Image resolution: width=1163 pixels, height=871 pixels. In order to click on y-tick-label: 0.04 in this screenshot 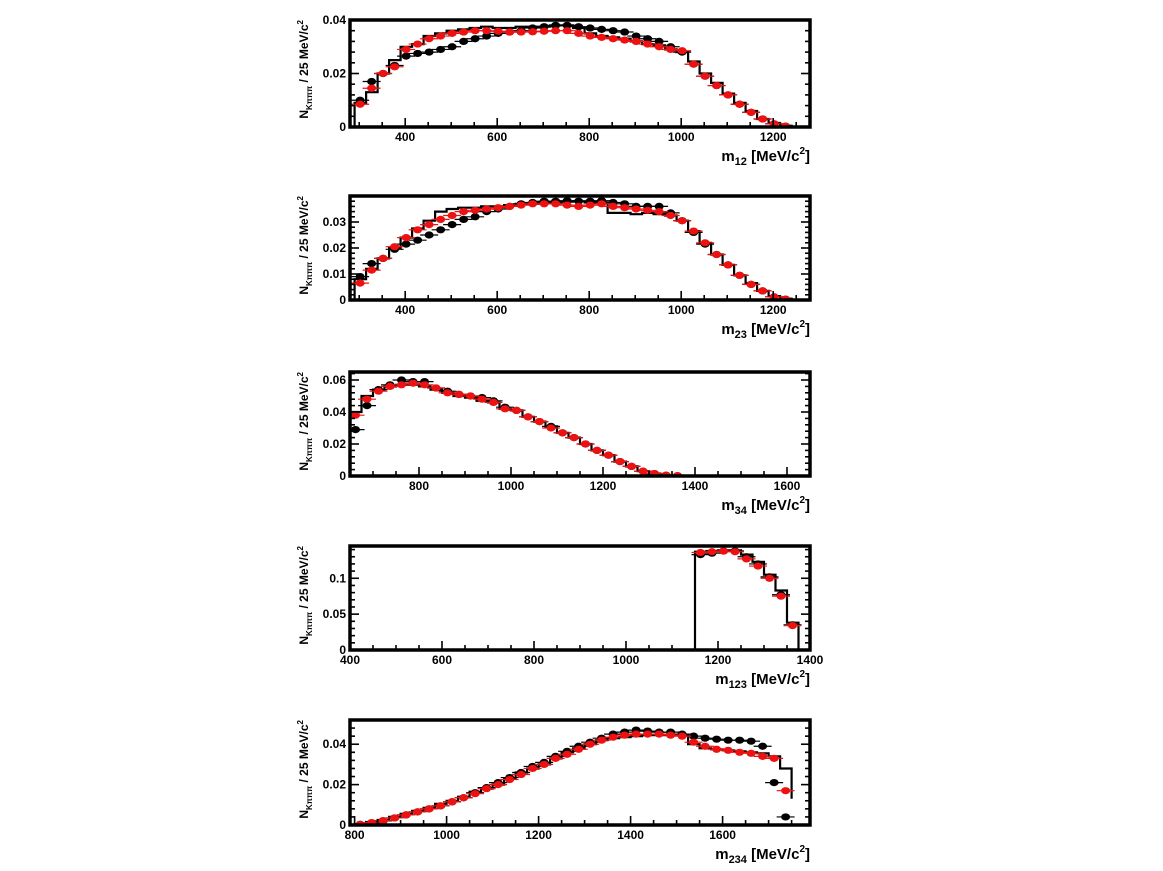, I will do `click(335, 412)`.